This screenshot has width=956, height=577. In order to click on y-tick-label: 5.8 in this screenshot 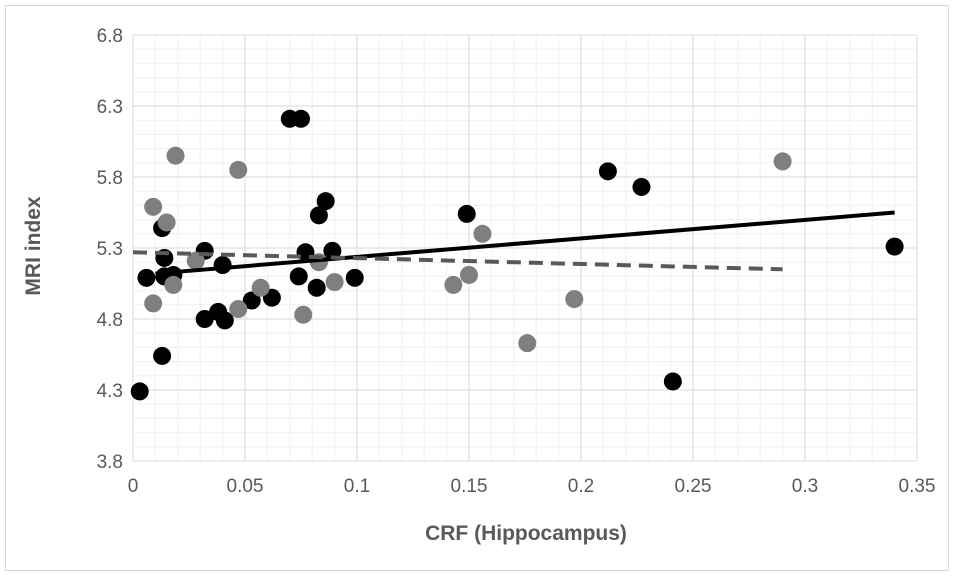, I will do `click(110, 178)`.